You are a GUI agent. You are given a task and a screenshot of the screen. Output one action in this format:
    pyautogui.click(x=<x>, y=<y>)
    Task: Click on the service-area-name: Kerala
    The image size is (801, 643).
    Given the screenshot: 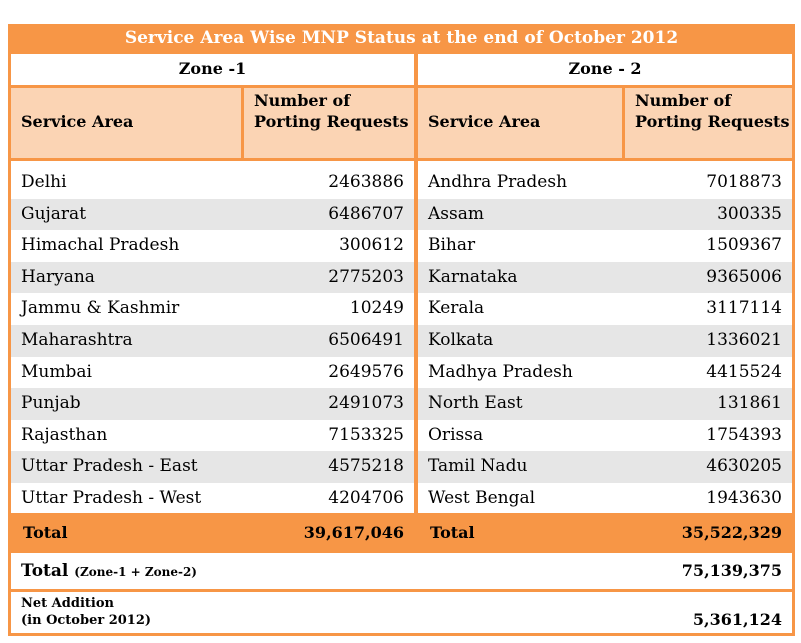 What is the action you would take?
    pyautogui.click(x=456, y=308)
    